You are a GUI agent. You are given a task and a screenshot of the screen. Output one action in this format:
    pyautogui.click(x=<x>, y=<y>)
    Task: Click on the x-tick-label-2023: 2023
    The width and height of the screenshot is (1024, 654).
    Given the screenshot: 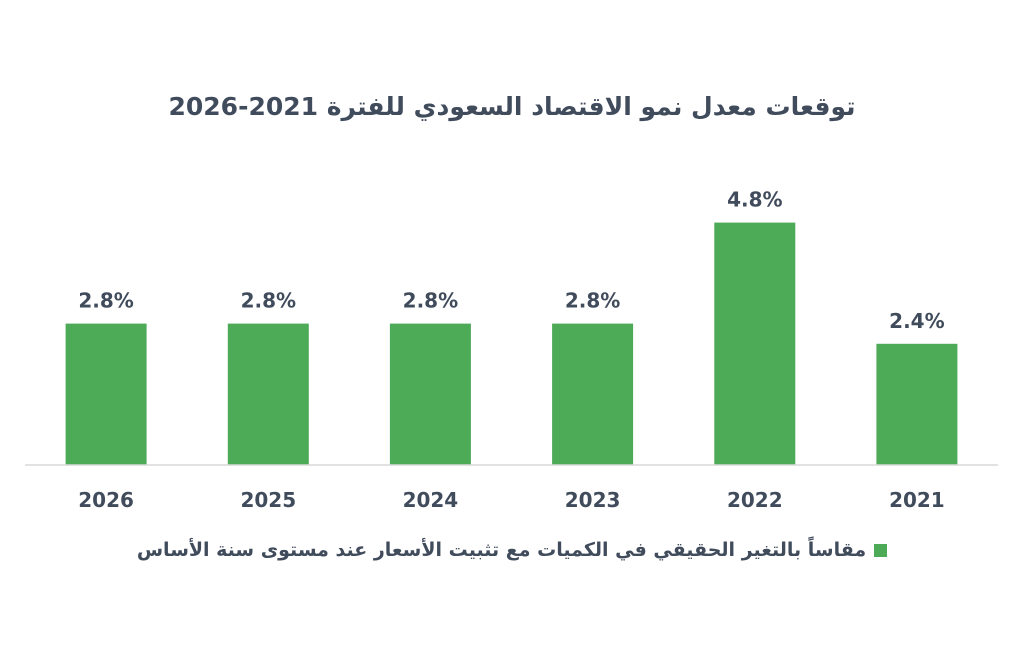 What is the action you would take?
    pyautogui.click(x=593, y=500)
    